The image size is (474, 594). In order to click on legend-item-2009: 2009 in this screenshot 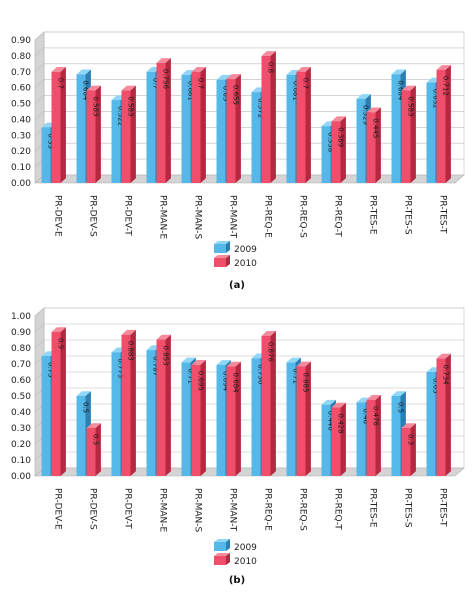, I will do `click(235, 248)`.